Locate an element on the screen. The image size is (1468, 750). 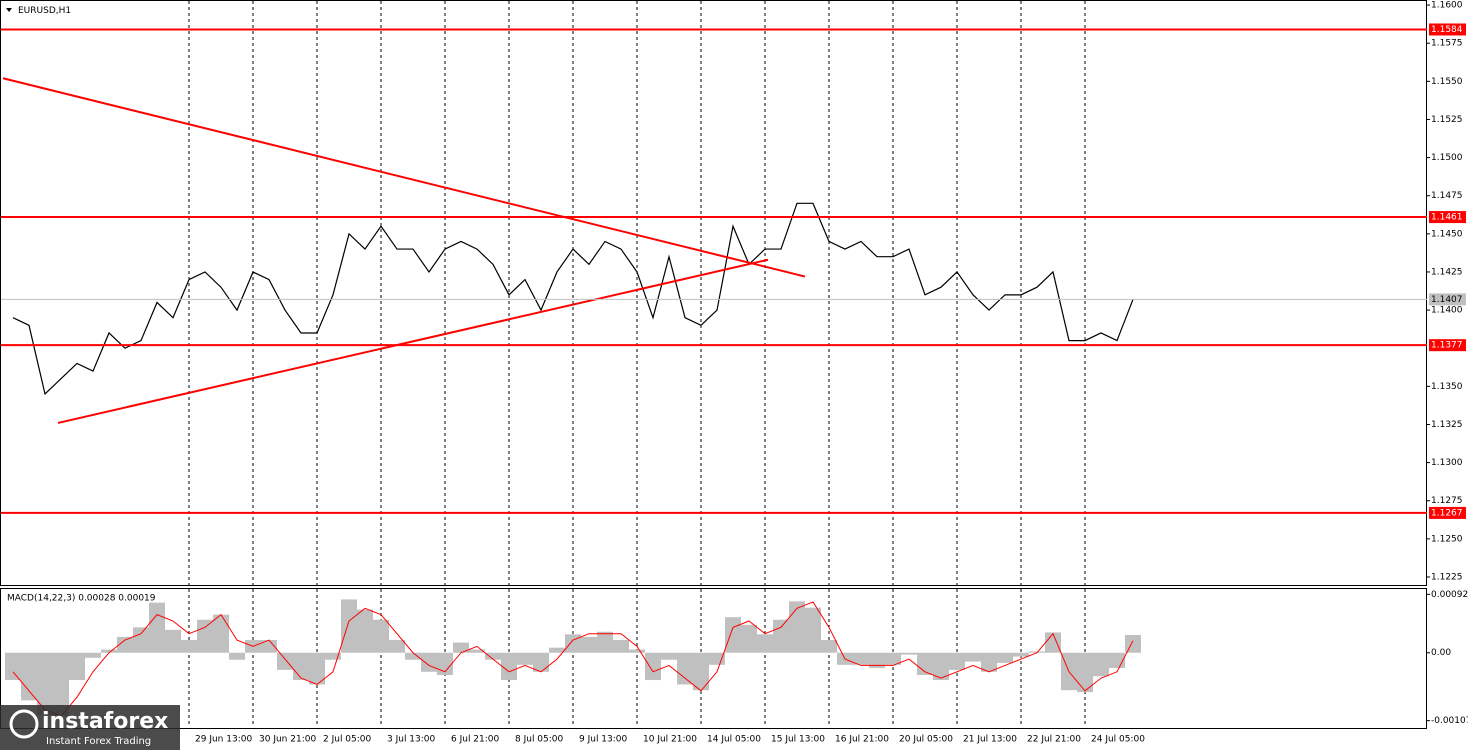
watermark: instaforex Instant Forex Trading is located at coordinates (90, 727).